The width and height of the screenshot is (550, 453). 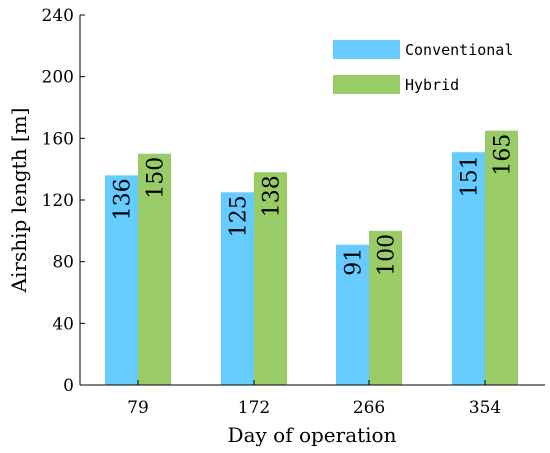 I want to click on data-label-hybrid-354: 165, so click(x=503, y=155).